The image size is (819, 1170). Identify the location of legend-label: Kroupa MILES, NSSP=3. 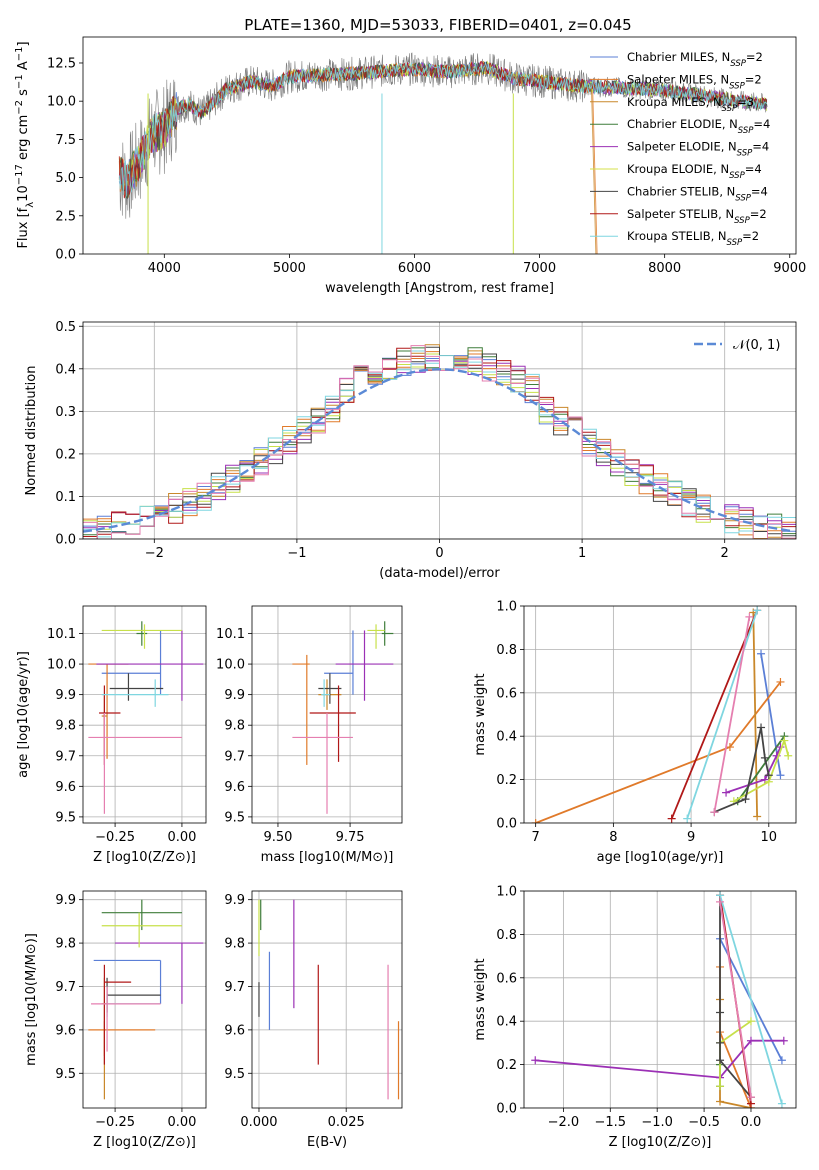
(690, 104).